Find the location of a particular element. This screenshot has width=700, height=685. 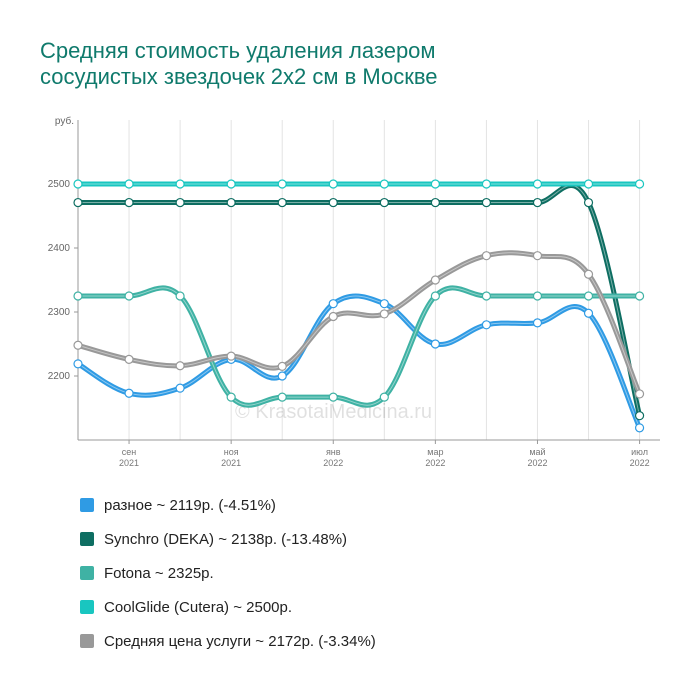

legend-item: CoolGlide (Cutera) ~ 2500р. is located at coordinates (228, 607).